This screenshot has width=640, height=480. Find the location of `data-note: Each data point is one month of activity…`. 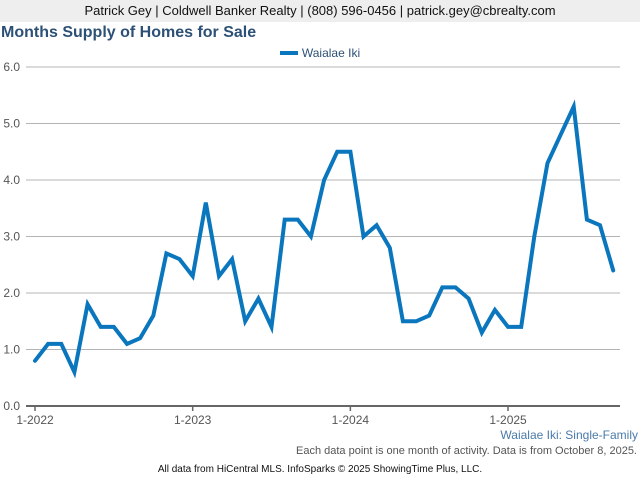

data-note: Each data point is one month of activity… is located at coordinates (466, 451).